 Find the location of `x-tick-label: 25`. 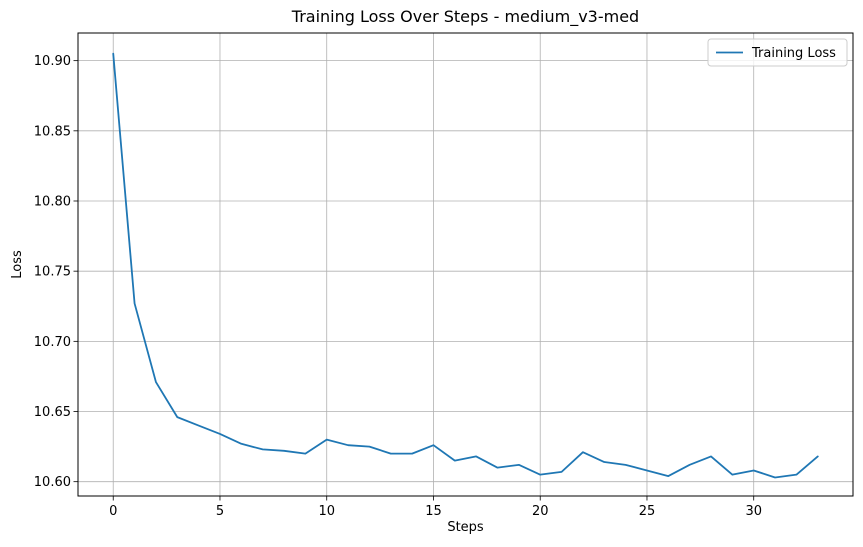

x-tick-label: 25 is located at coordinates (647, 511).